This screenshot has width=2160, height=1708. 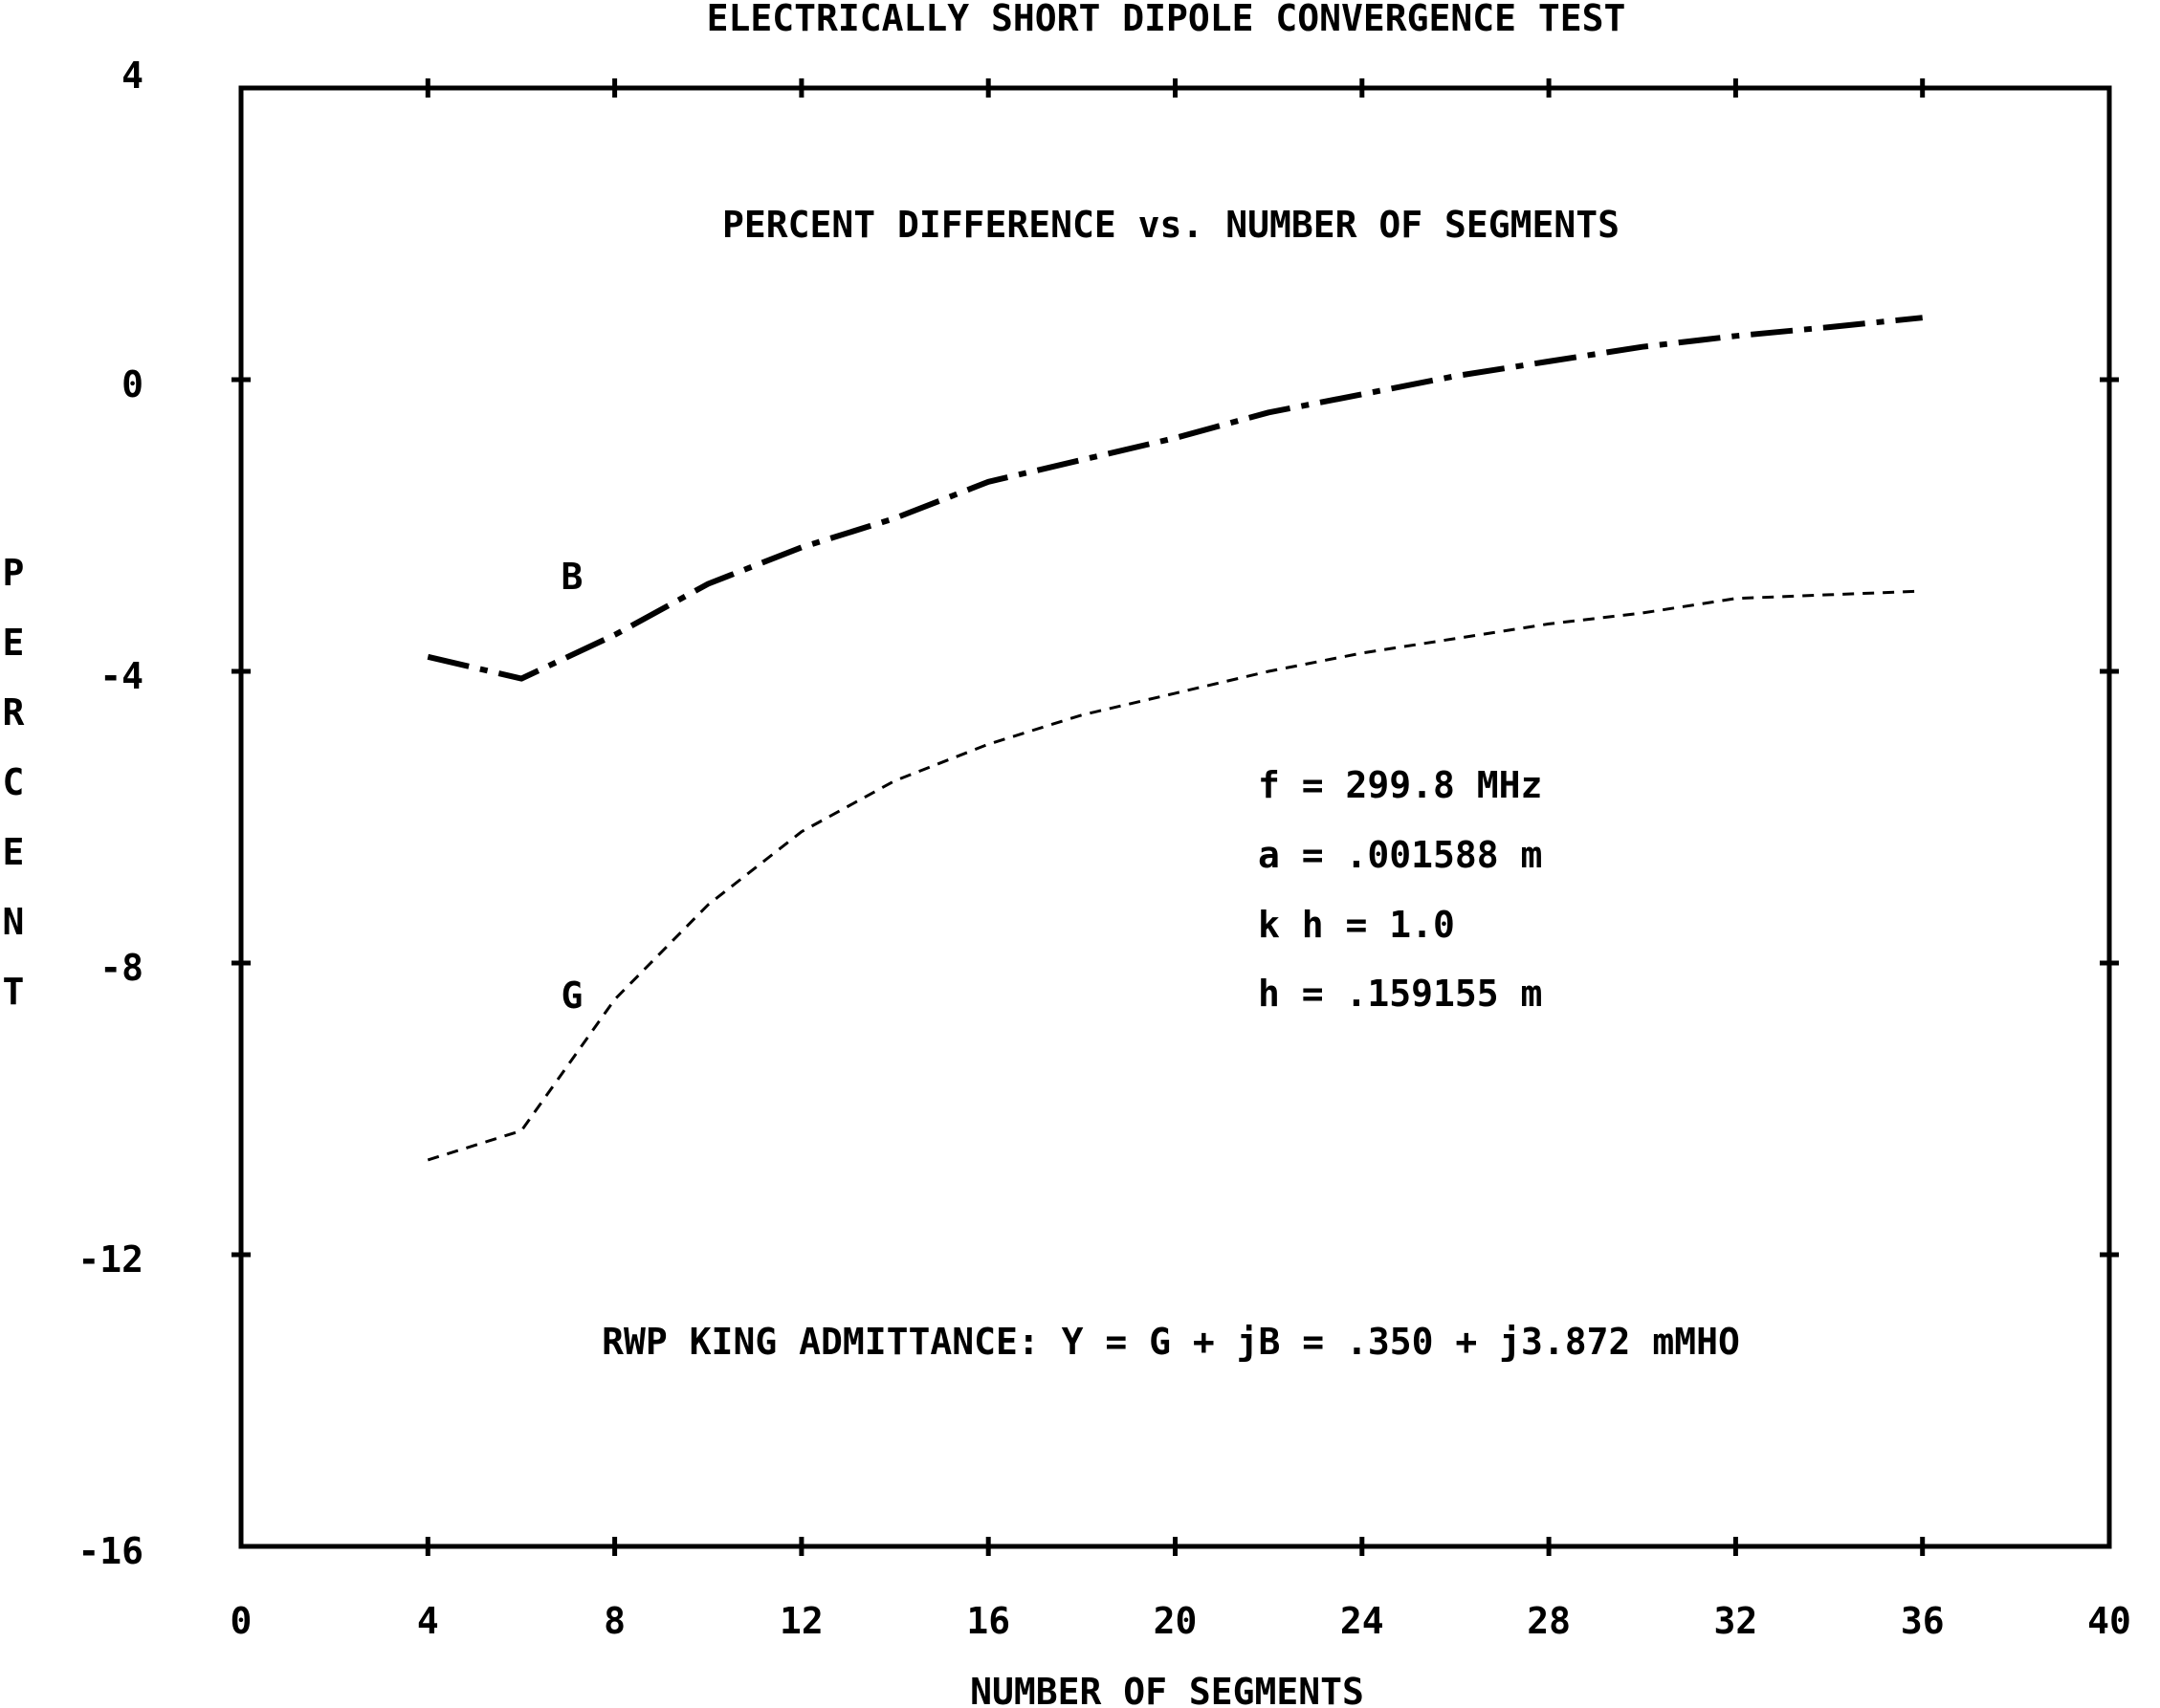 I want to click on series-label-g: G, so click(x=573, y=995).